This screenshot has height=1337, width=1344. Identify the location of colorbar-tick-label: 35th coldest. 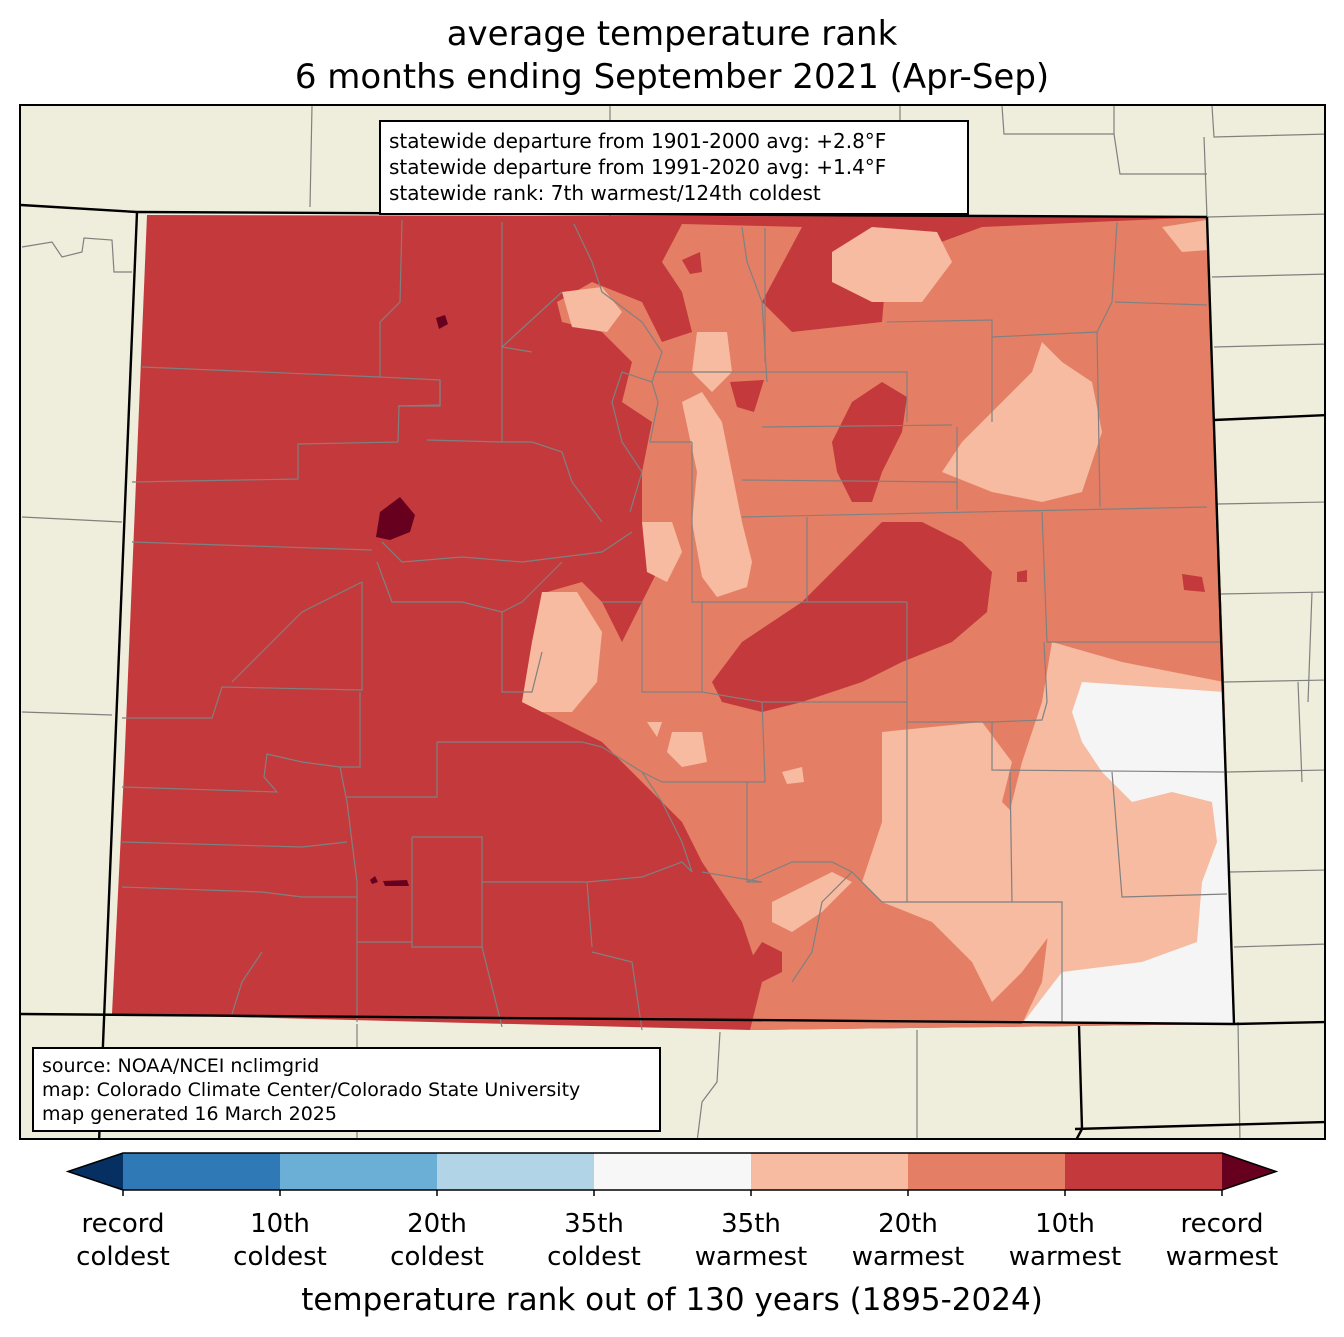
(594, 1241).